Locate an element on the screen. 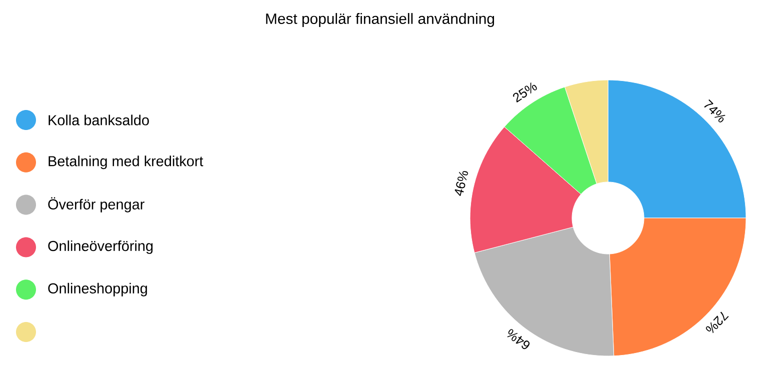  chart-title: Mest populär finansiell användning is located at coordinates (380, 20).